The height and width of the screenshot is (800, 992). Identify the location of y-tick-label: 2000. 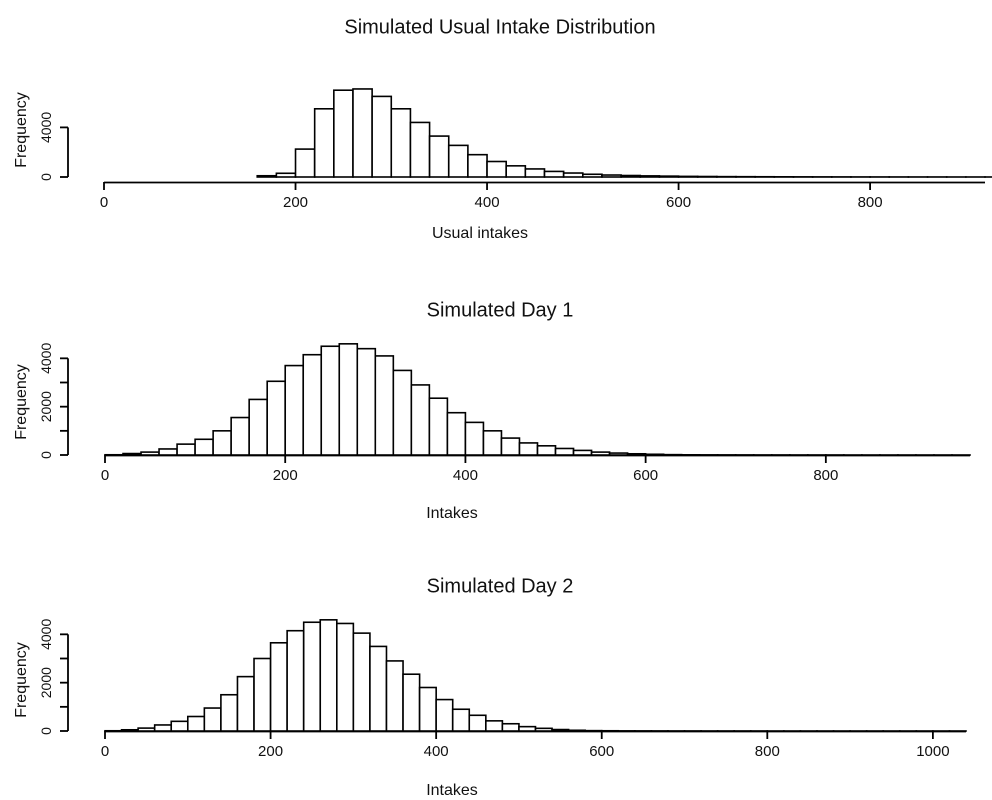
(46, 406).